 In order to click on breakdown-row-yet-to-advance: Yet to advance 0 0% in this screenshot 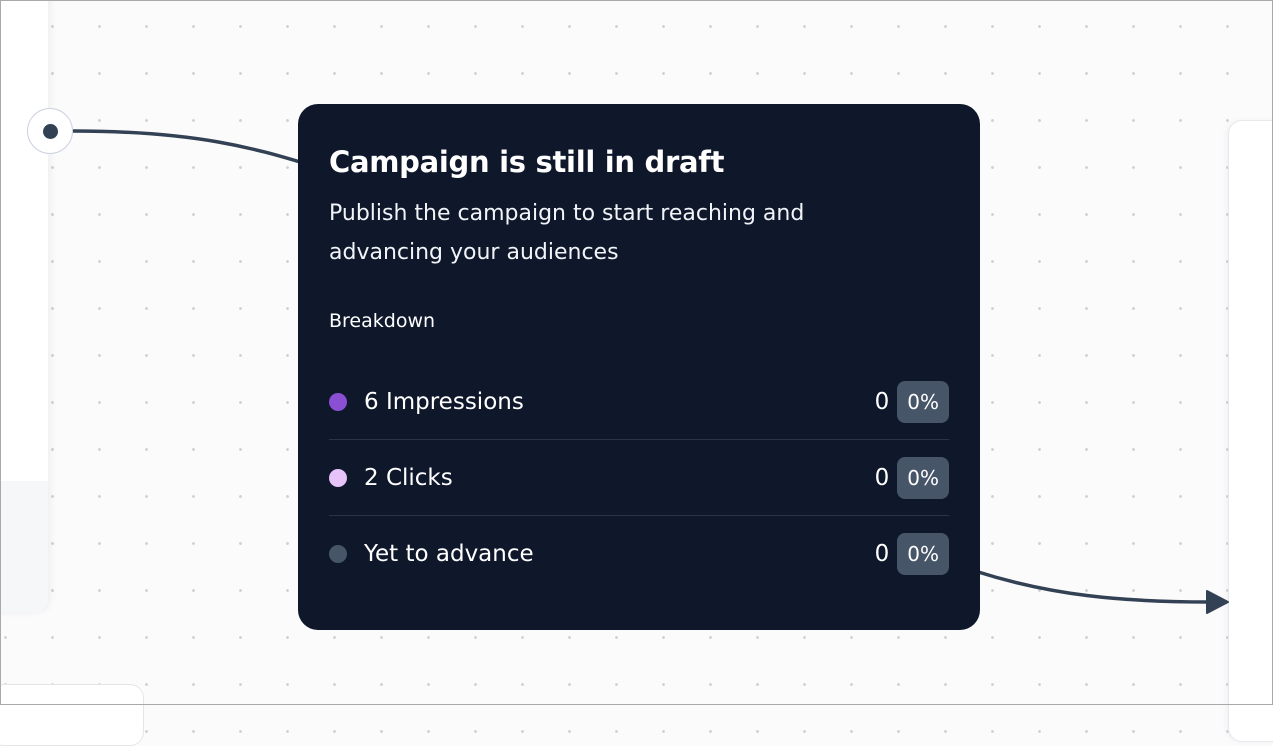, I will do `click(639, 553)`.